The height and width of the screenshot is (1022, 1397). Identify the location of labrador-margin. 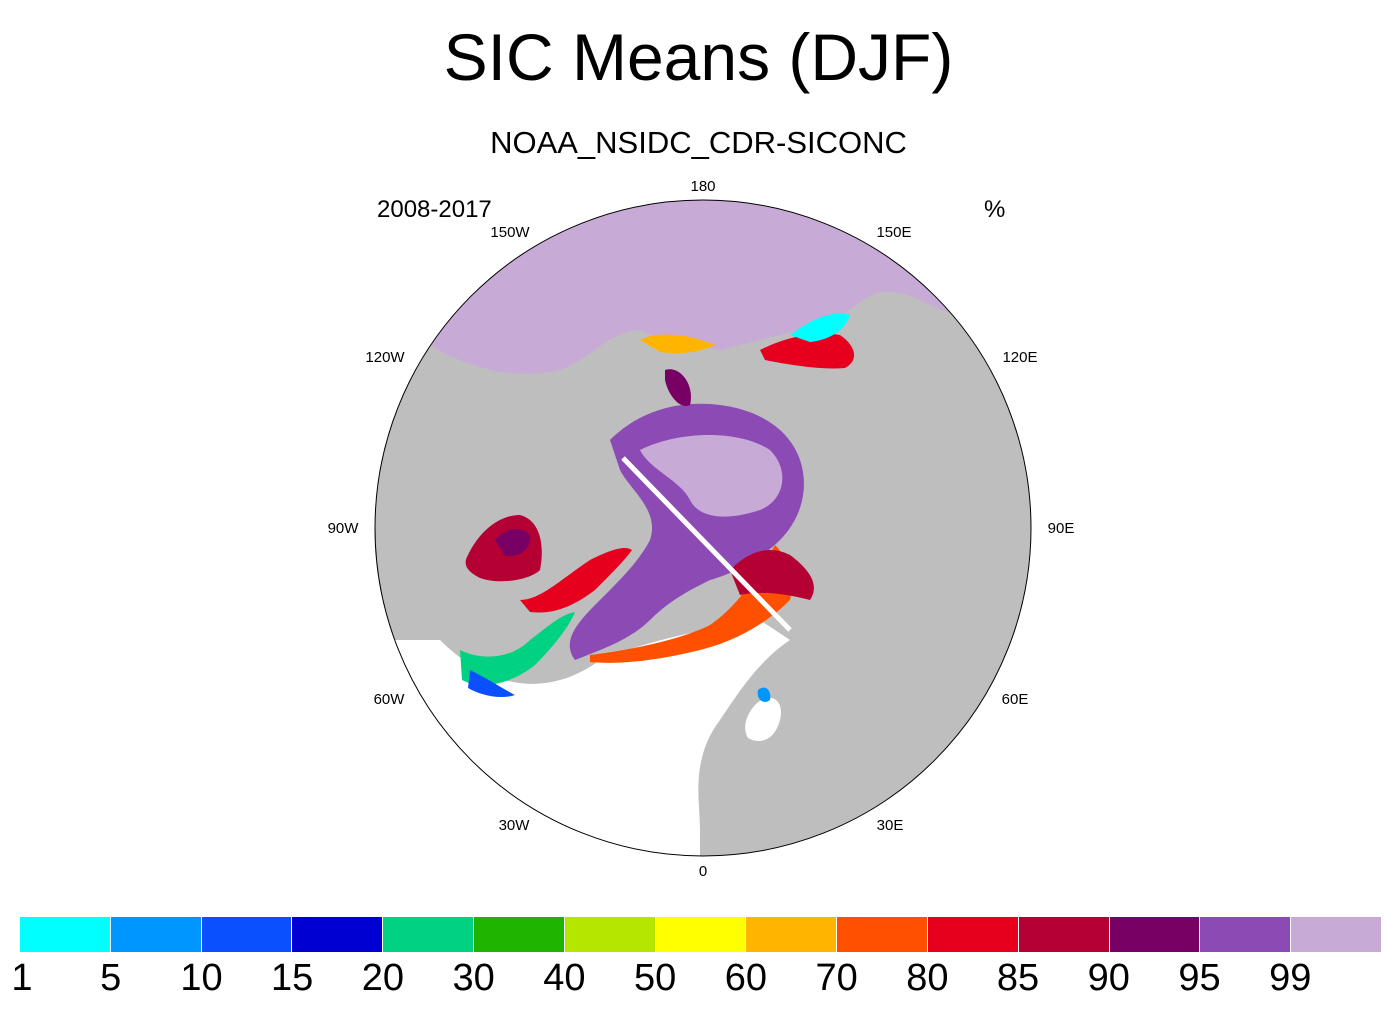
(517, 648).